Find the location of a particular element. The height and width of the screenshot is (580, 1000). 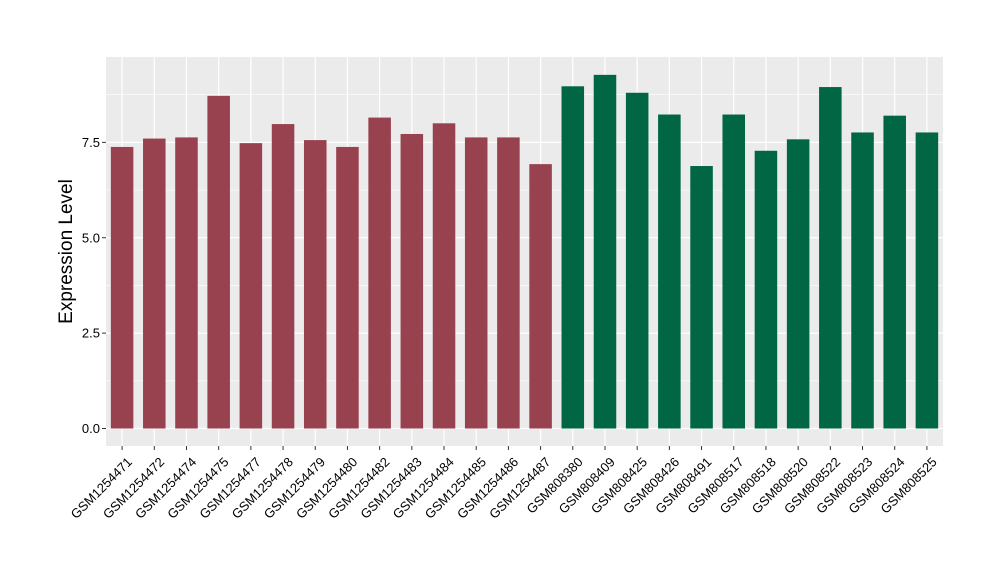

y-tick-label: 2.5 is located at coordinates (91, 333).